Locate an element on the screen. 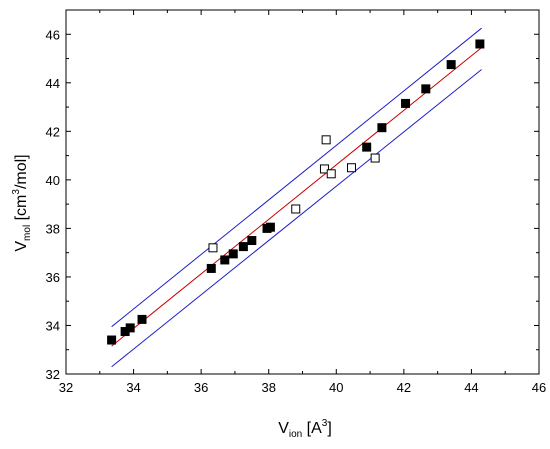  y-tick-label: 44 is located at coordinates (53, 83).